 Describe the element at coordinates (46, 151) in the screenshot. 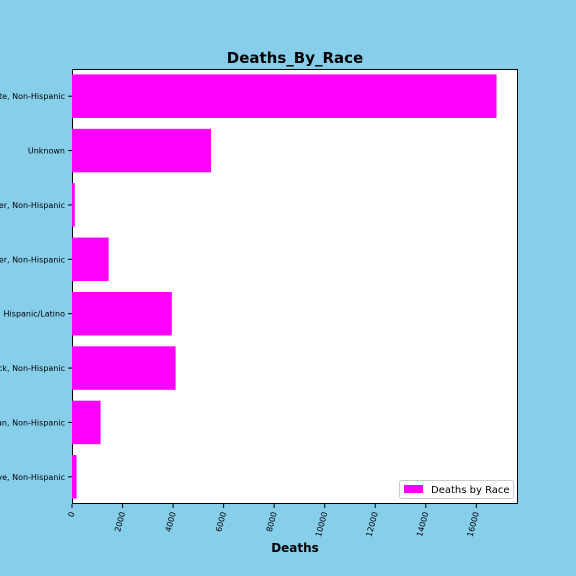

I see `y-tick-label: Unknown` at that location.